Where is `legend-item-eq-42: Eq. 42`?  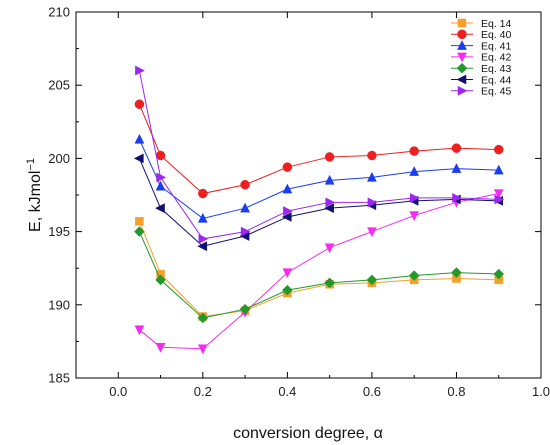 legend-item-eq-42: Eq. 42 is located at coordinates (481, 58).